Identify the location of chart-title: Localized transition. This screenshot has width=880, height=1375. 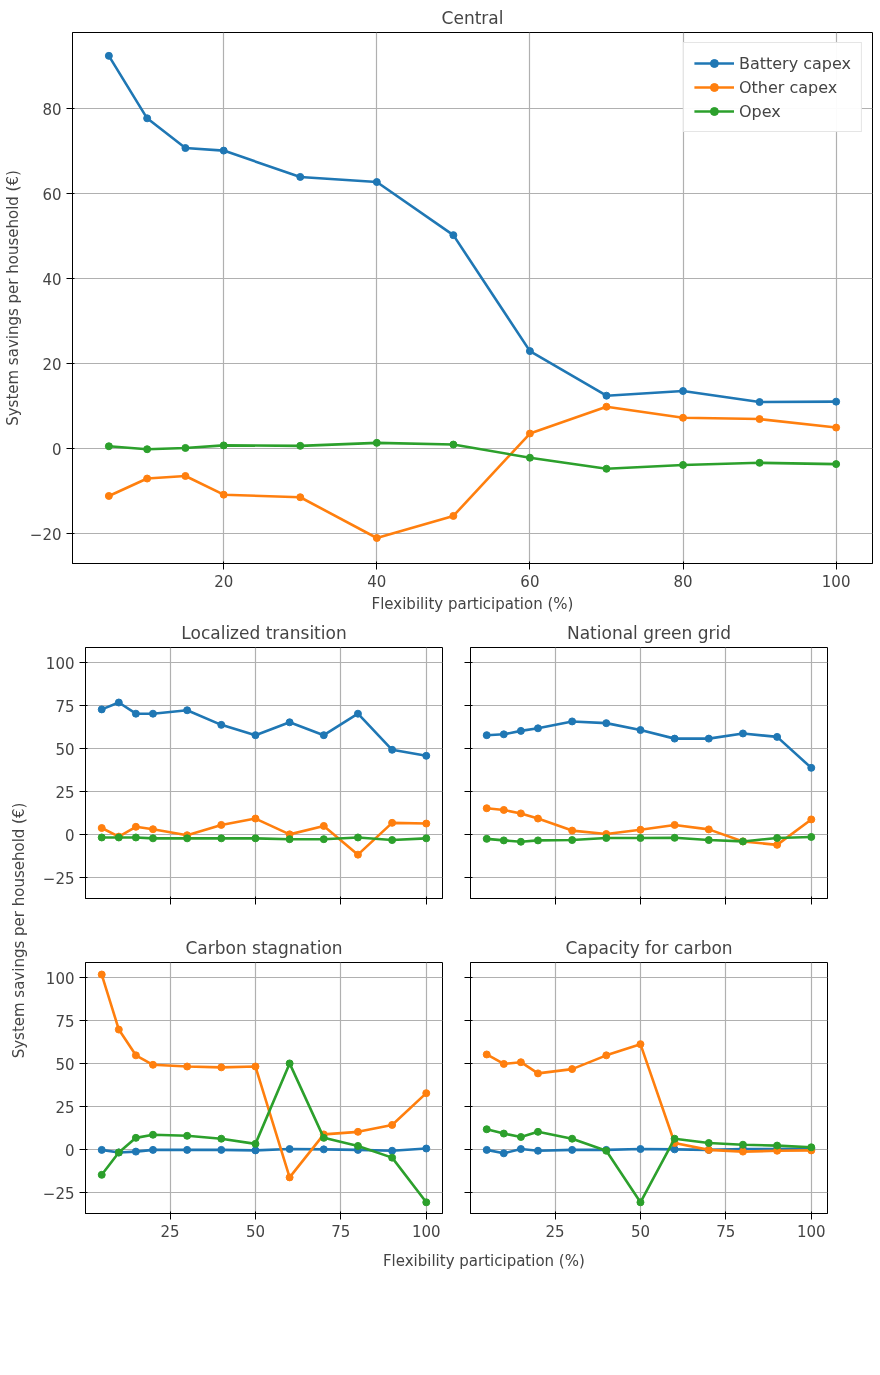
(264, 632).